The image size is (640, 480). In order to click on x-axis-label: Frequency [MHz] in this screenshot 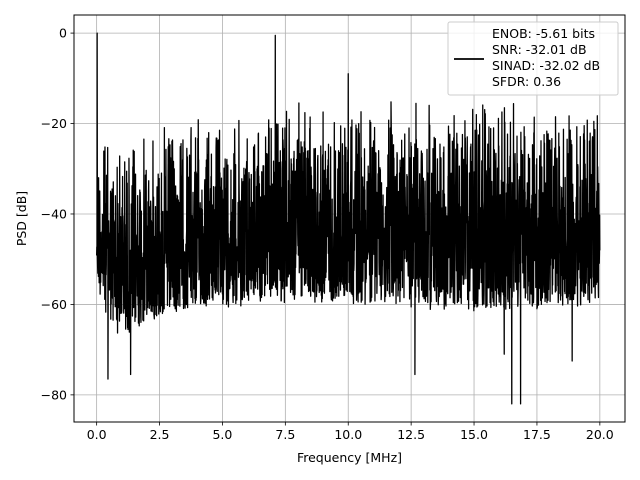, I will do `click(349, 457)`.